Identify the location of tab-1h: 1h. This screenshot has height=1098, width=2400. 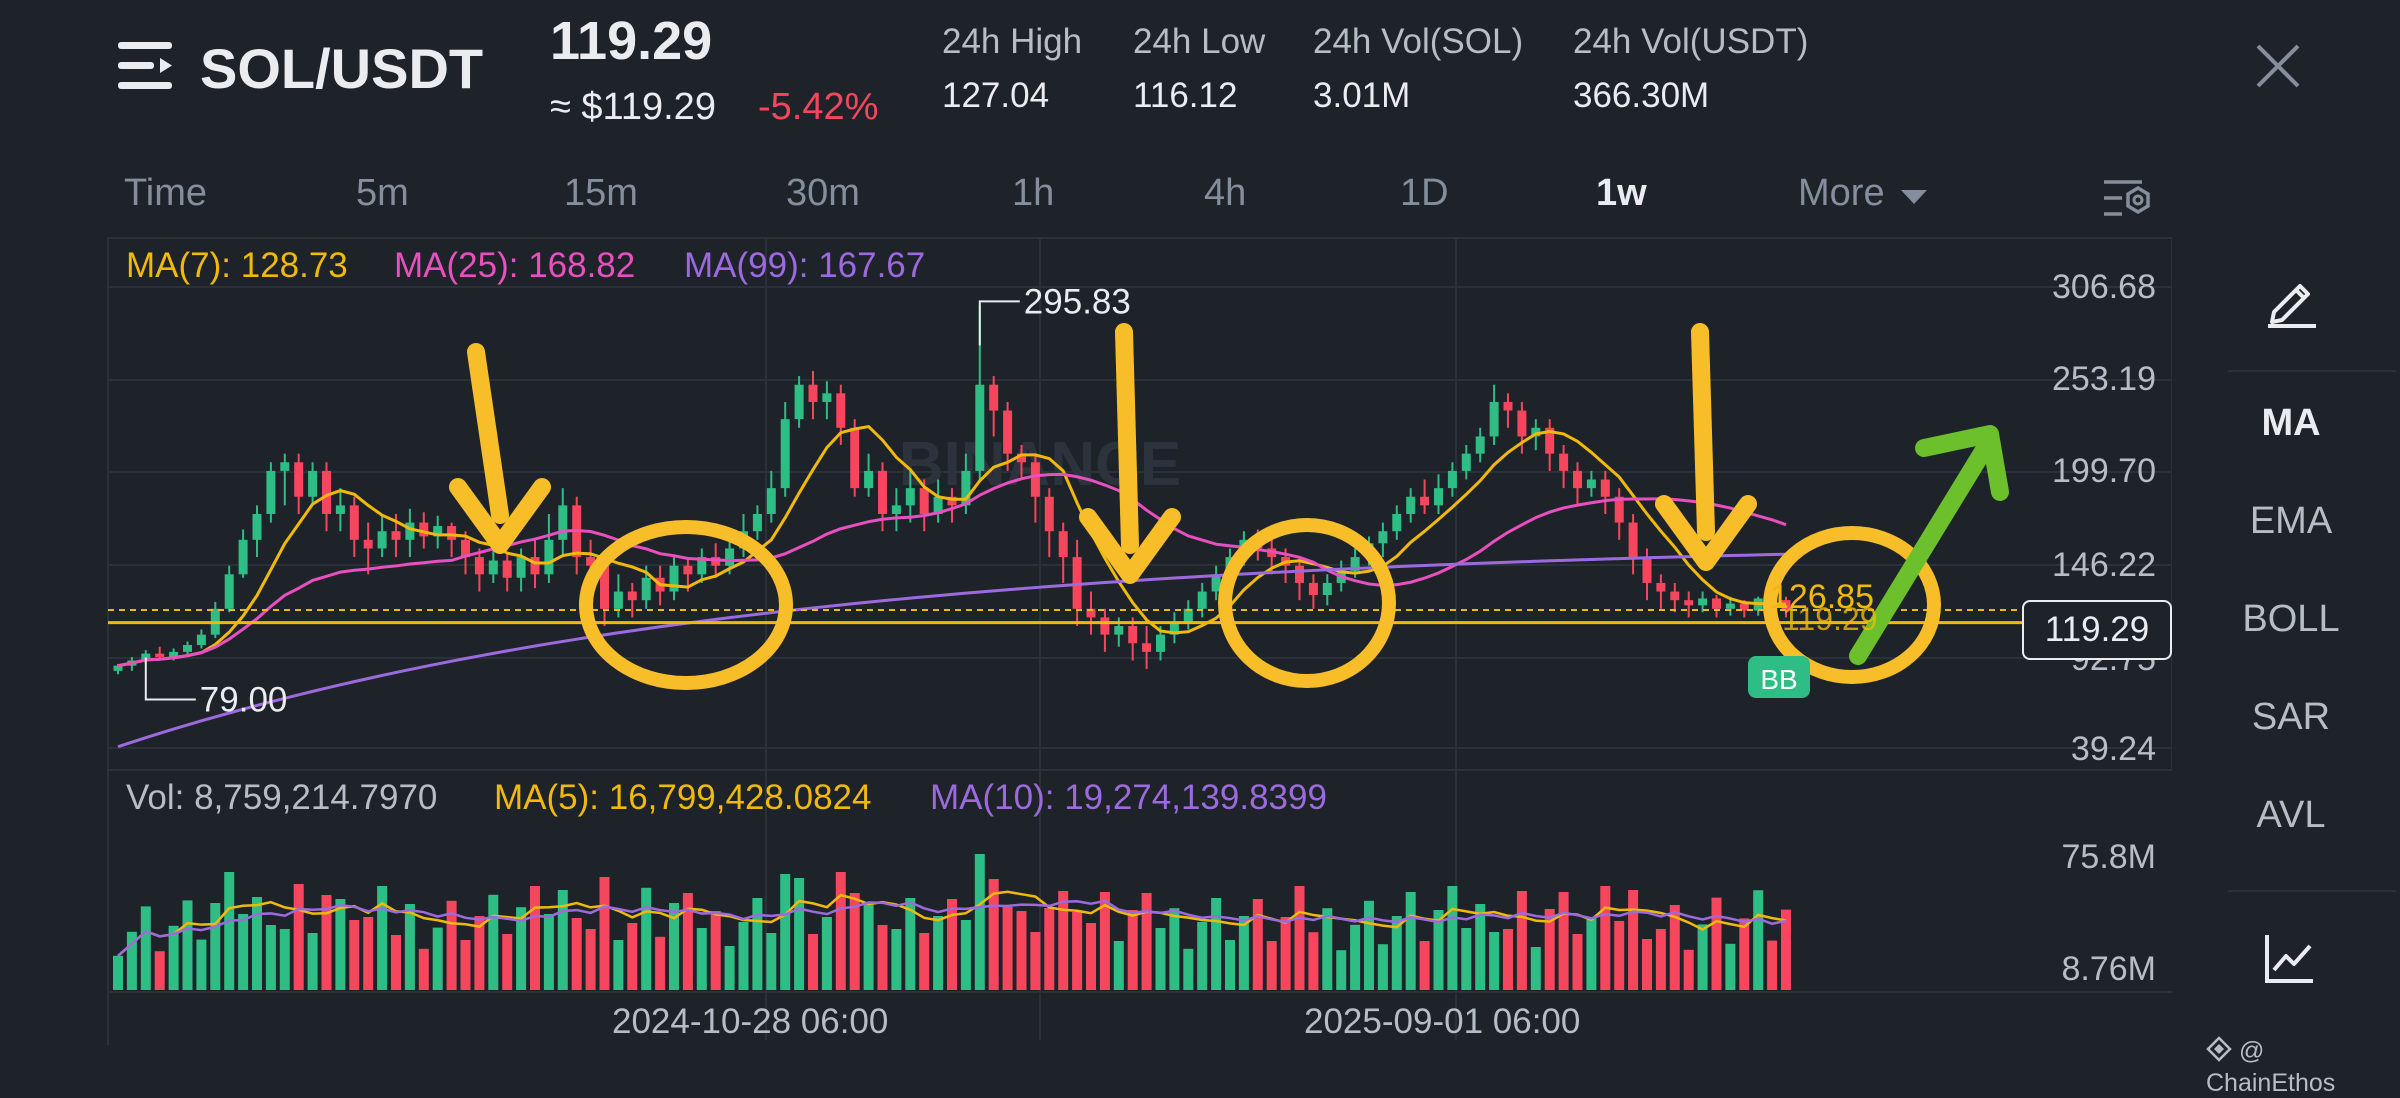
(1033, 193).